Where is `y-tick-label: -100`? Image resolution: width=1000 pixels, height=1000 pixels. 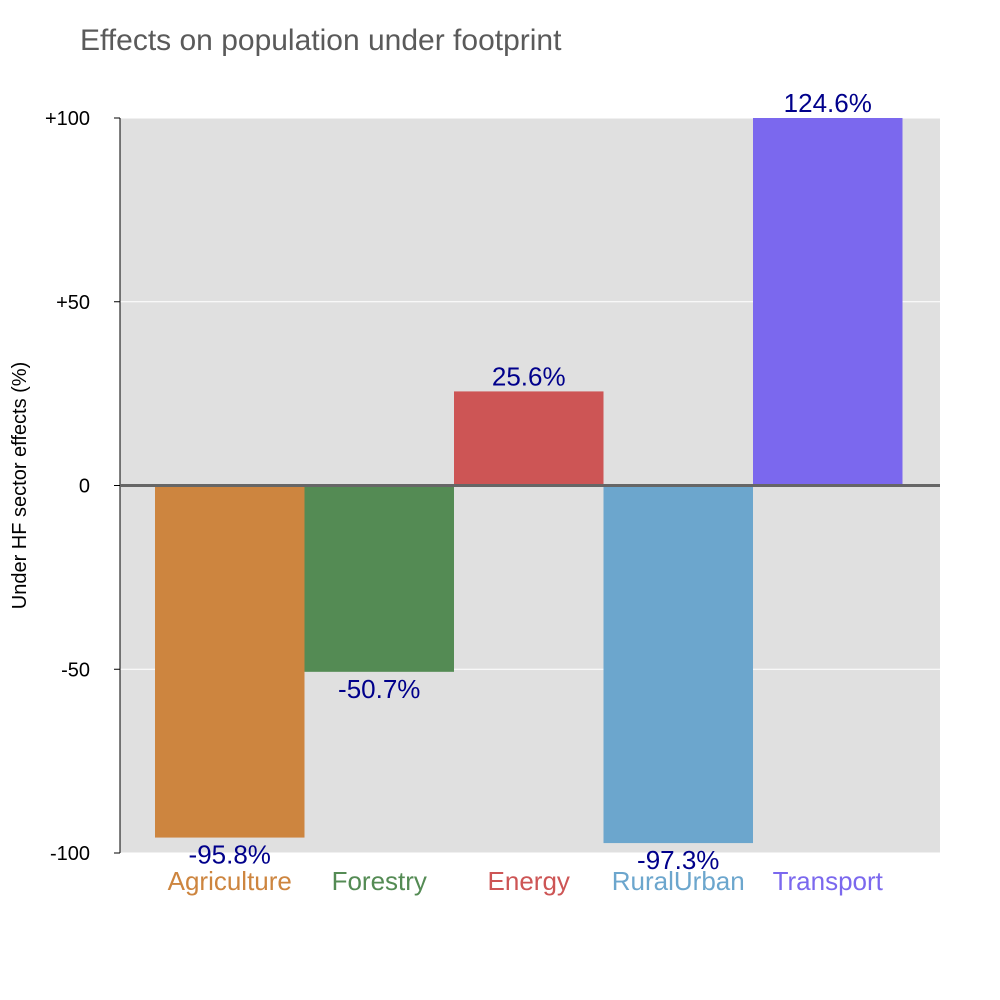
y-tick-label: -100 is located at coordinates (70, 854).